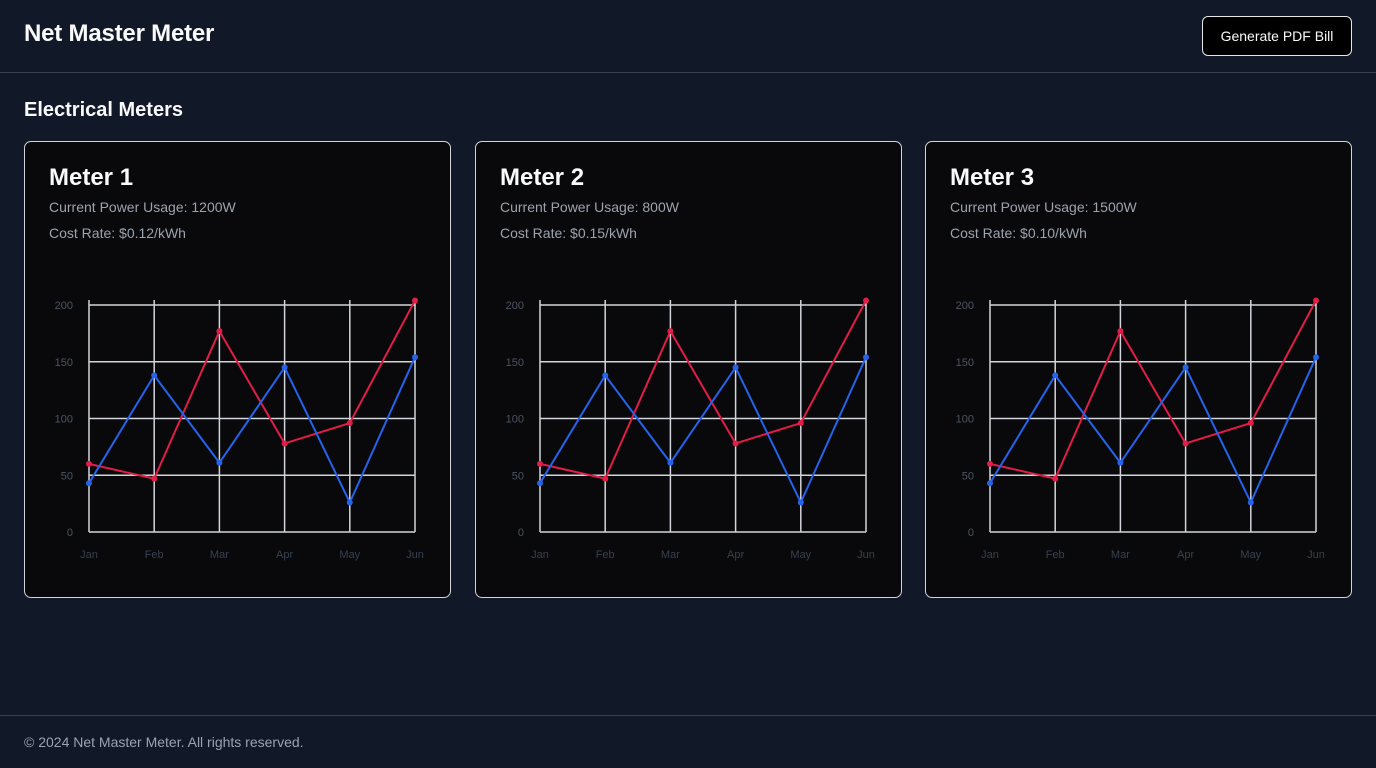 Image resolution: width=1376 pixels, height=768 pixels. What do you see at coordinates (688, 36) in the screenshot?
I see `app-header: Net Master Meter Generate PDF Bill` at bounding box center [688, 36].